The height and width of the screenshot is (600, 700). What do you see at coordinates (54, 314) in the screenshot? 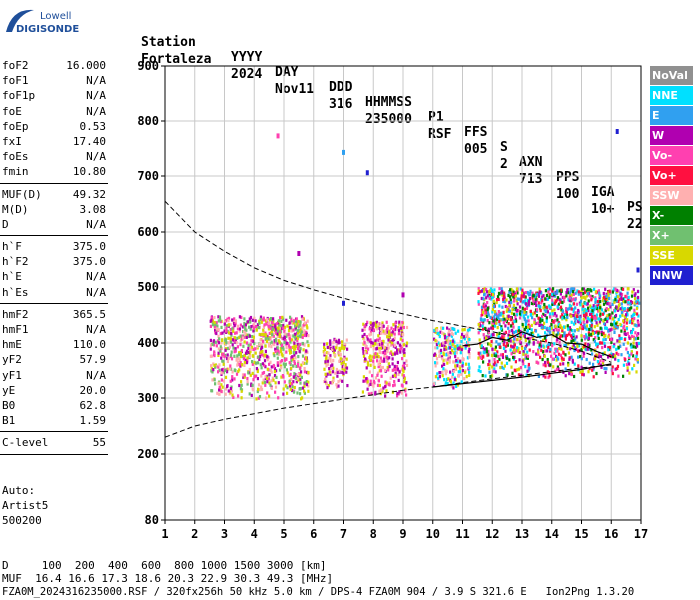
I see `param-row: hmF2 365.5` at bounding box center [54, 314].